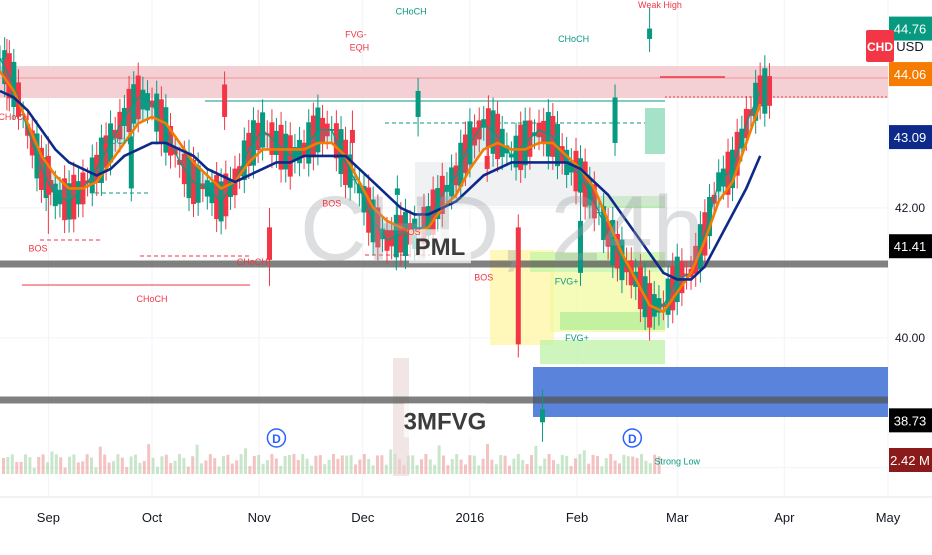 This screenshot has height=555, width=932. What do you see at coordinates (360, 48) in the screenshot?
I see `annotation-label: EQH` at bounding box center [360, 48].